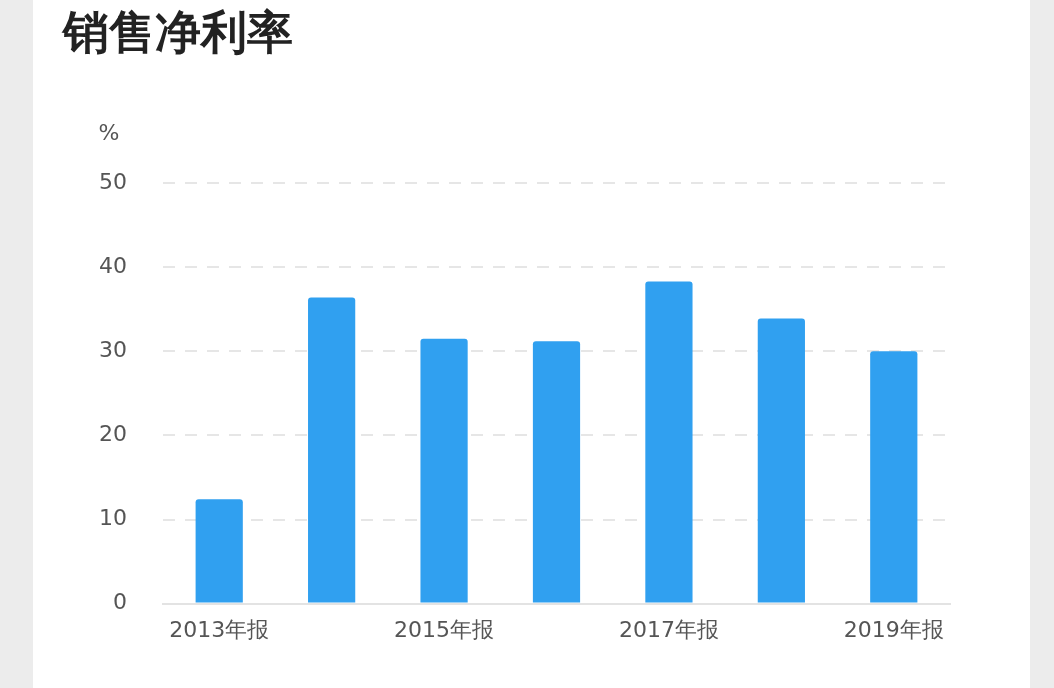  What do you see at coordinates (893, 629) in the screenshot?
I see `x-tick-label: 2019年报` at bounding box center [893, 629].